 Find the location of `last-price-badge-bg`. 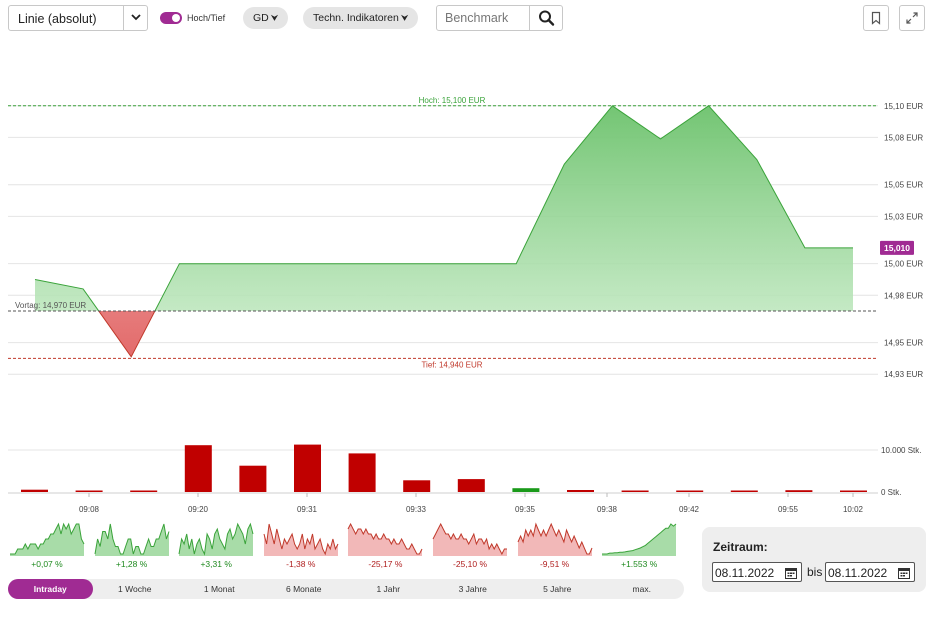

last-price-badge-bg is located at coordinates (897, 247).